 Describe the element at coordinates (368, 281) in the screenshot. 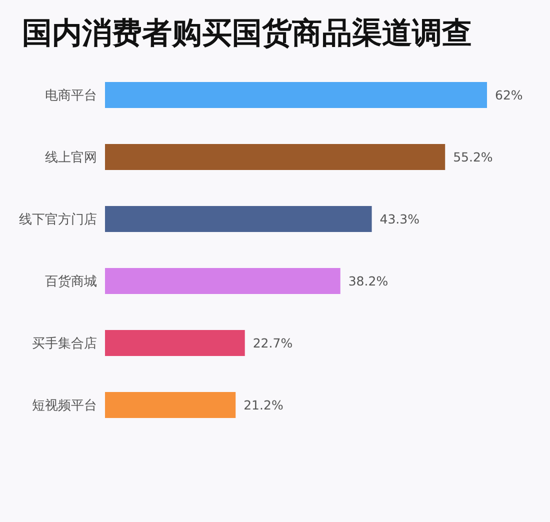

I see `data-label: 38.2%` at that location.